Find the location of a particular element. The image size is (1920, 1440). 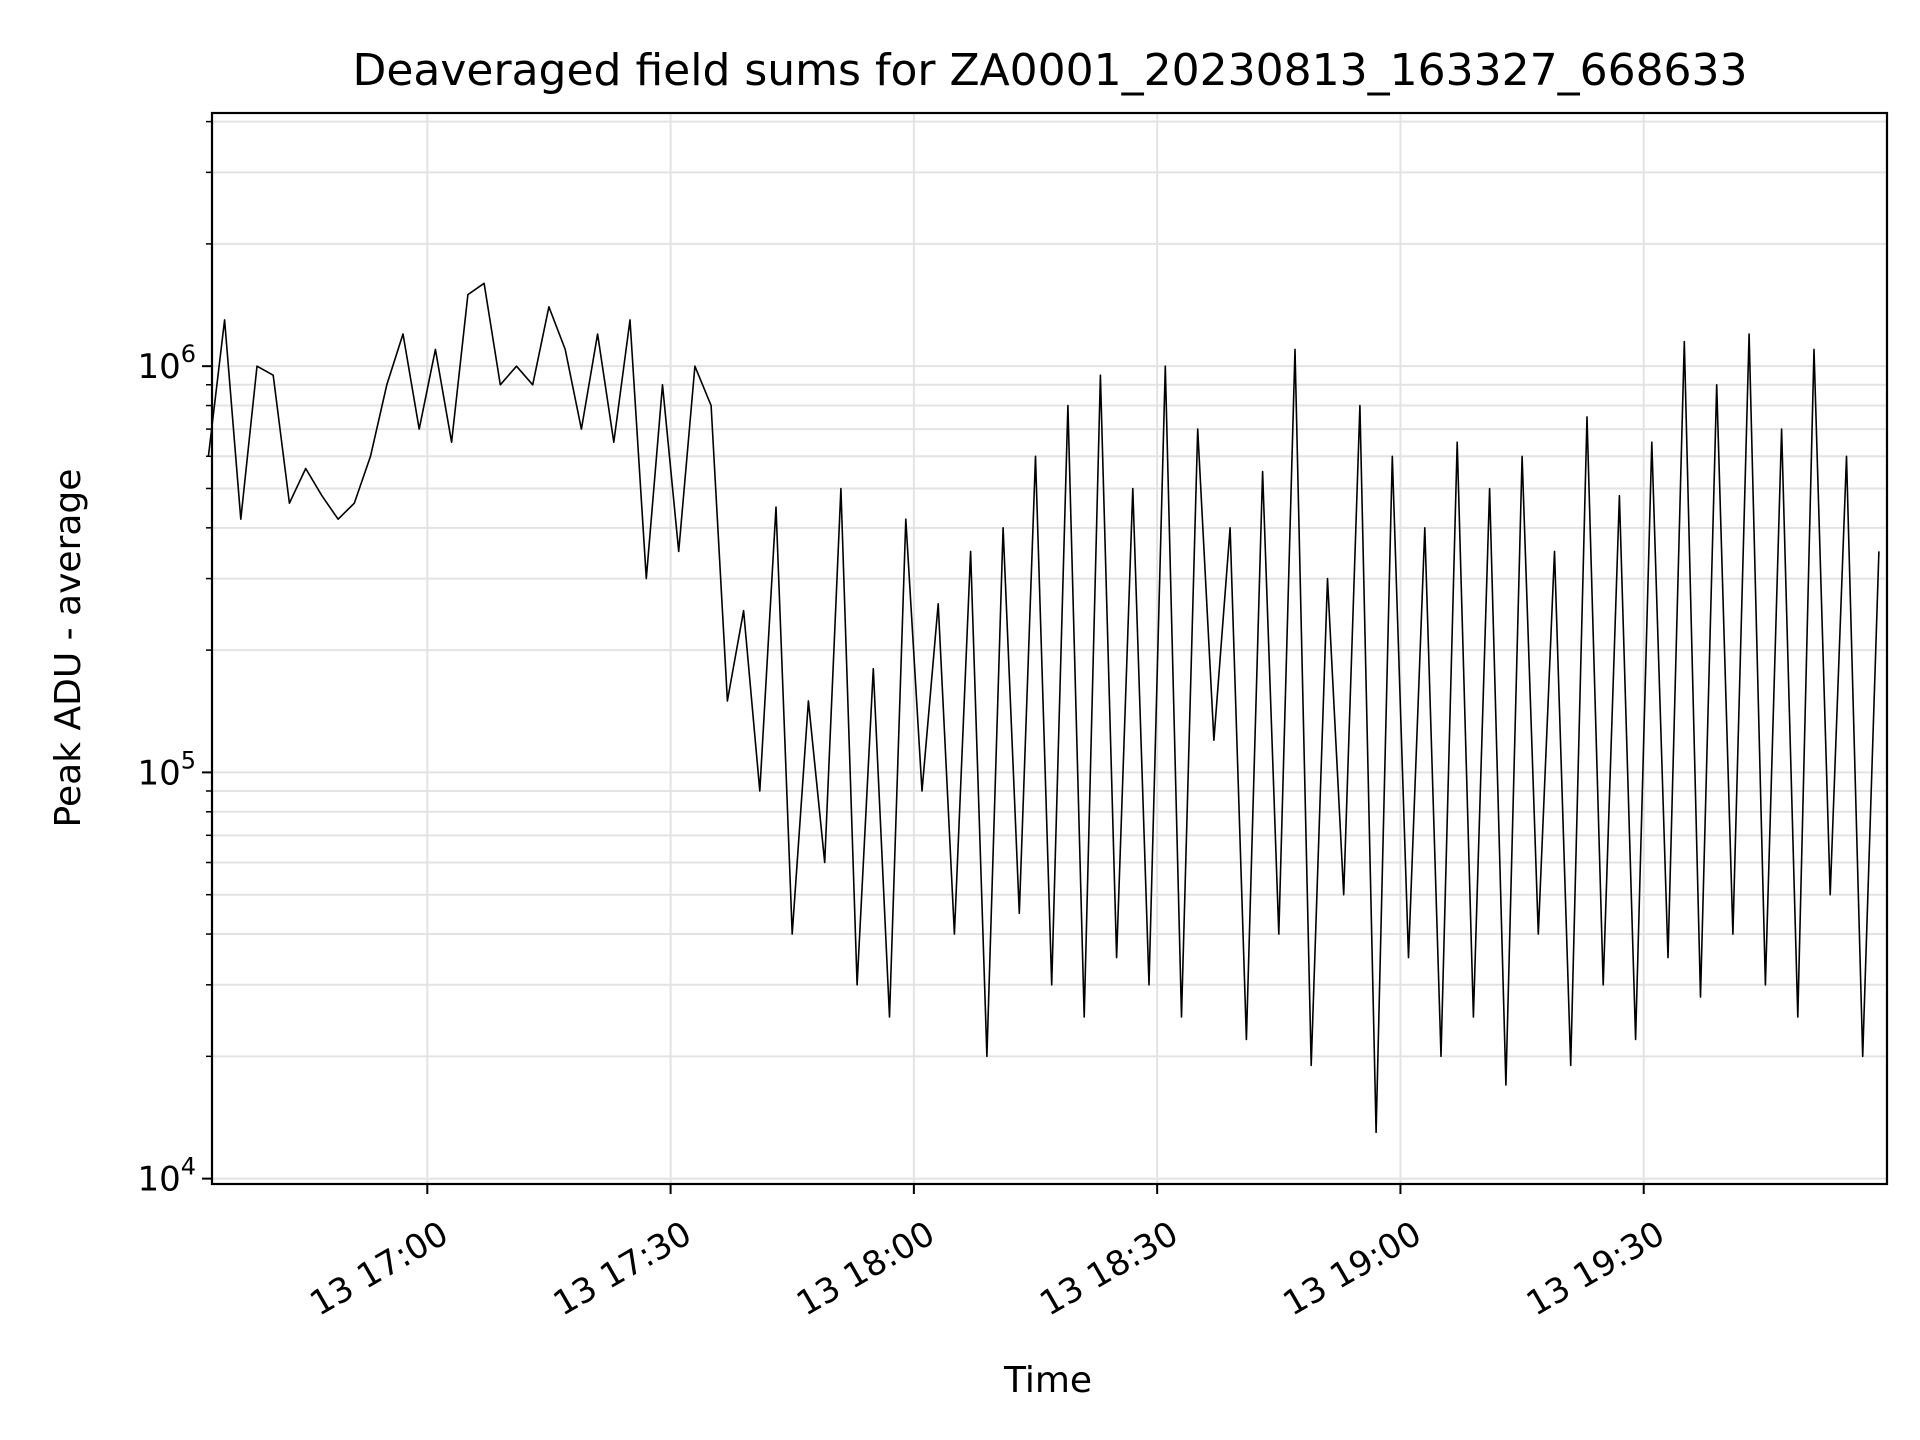

x-tick-label: 13 18:00 is located at coordinates (866, 1269).